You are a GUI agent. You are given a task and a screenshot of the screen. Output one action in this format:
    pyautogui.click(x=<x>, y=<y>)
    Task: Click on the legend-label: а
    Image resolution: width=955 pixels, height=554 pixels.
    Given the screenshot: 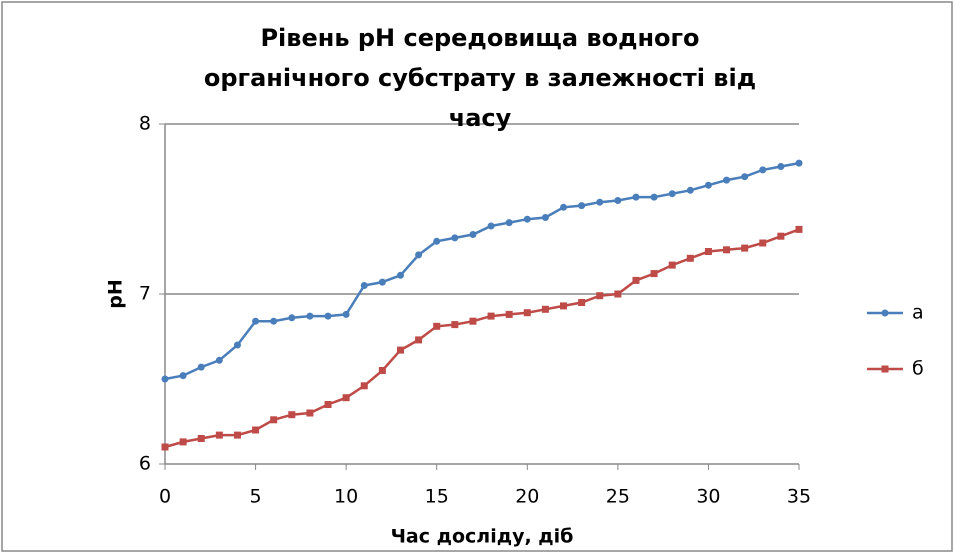 What is the action you would take?
    pyautogui.click(x=918, y=313)
    